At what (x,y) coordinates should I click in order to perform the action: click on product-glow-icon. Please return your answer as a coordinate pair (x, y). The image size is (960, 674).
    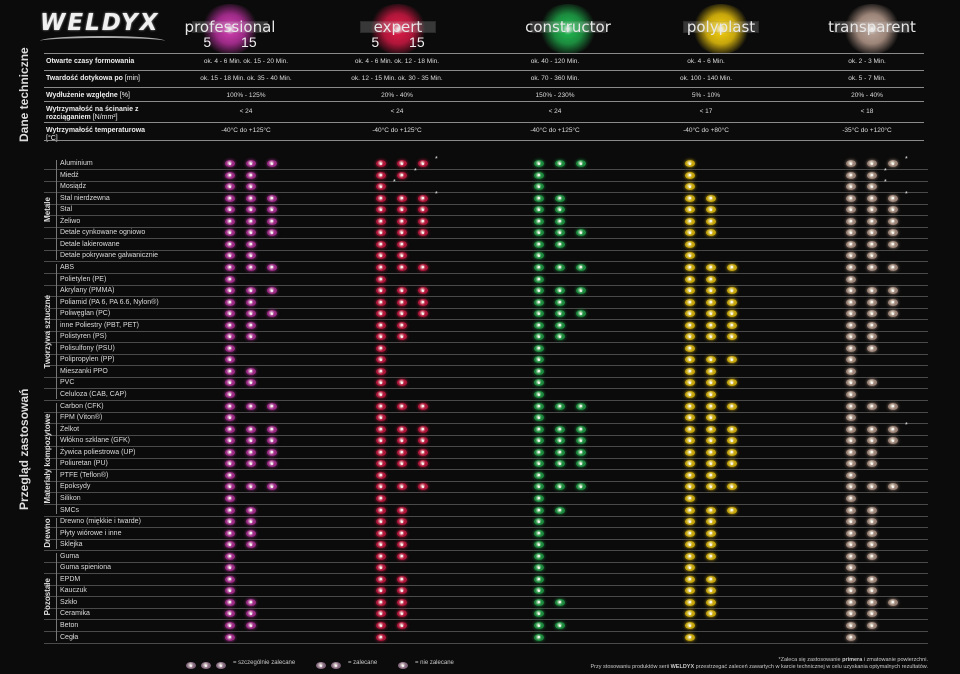
    Looking at the image, I should click on (568, 29).